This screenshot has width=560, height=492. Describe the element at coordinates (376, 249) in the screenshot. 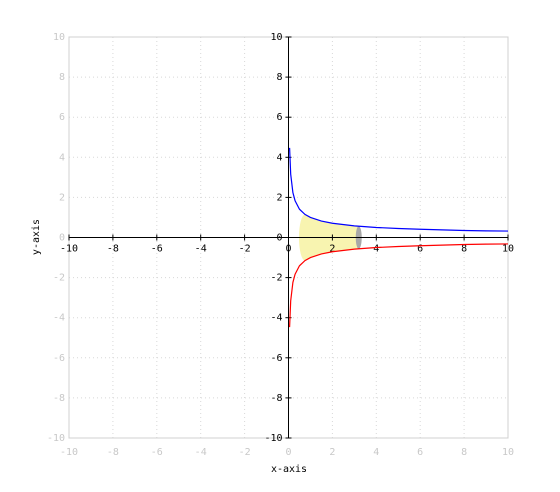

I see `x-tick-label: 4` at that location.